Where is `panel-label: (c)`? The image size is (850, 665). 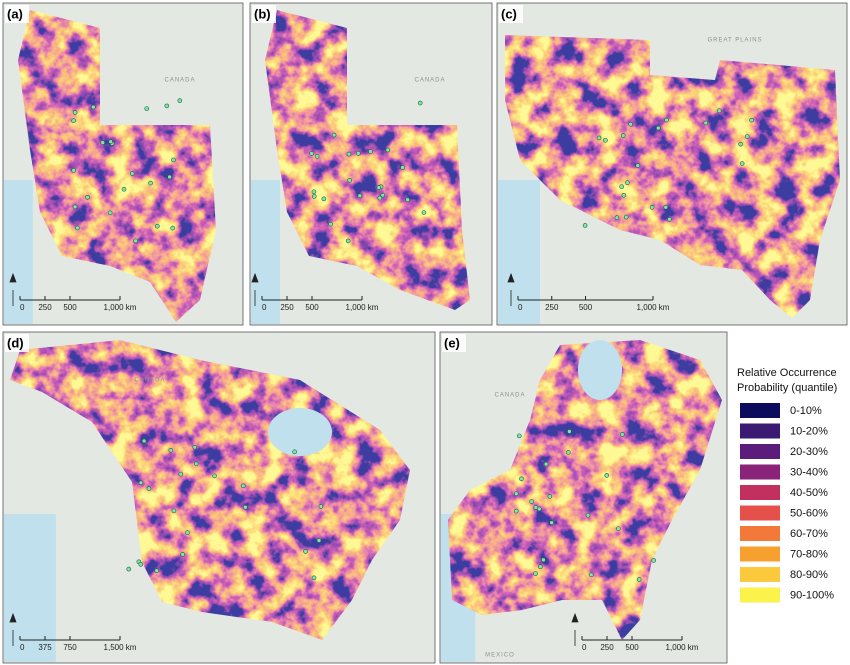 panel-label: (c) is located at coordinates (509, 13).